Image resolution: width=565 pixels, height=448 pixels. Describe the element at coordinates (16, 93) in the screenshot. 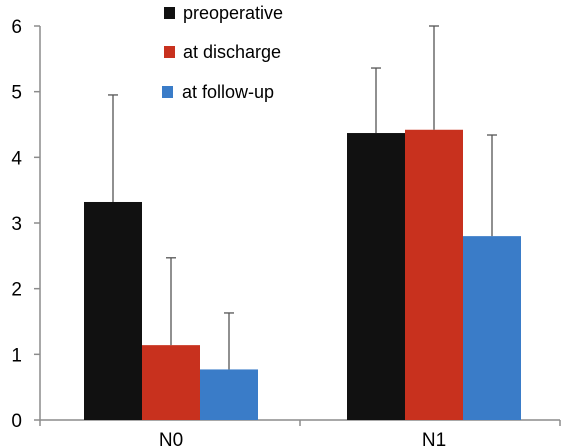

I see `y-tick-label: 5` at that location.